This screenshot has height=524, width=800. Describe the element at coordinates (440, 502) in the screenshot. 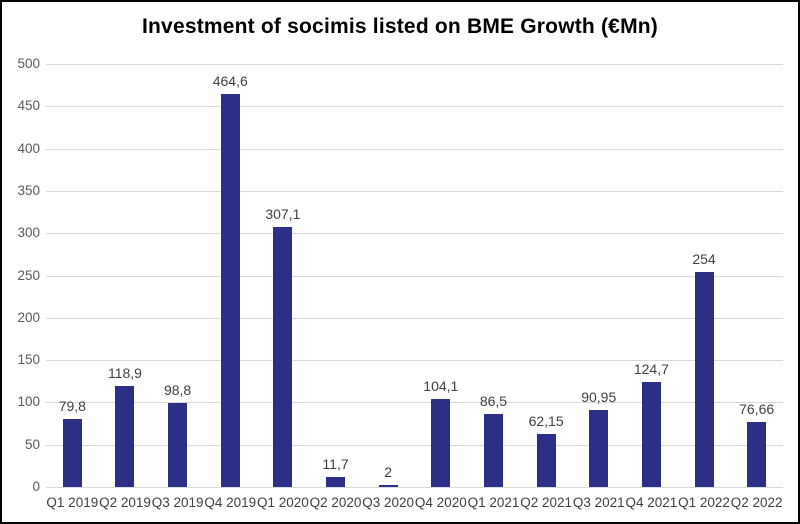

I see `x-axis-category-label: Q4 2020` at that location.